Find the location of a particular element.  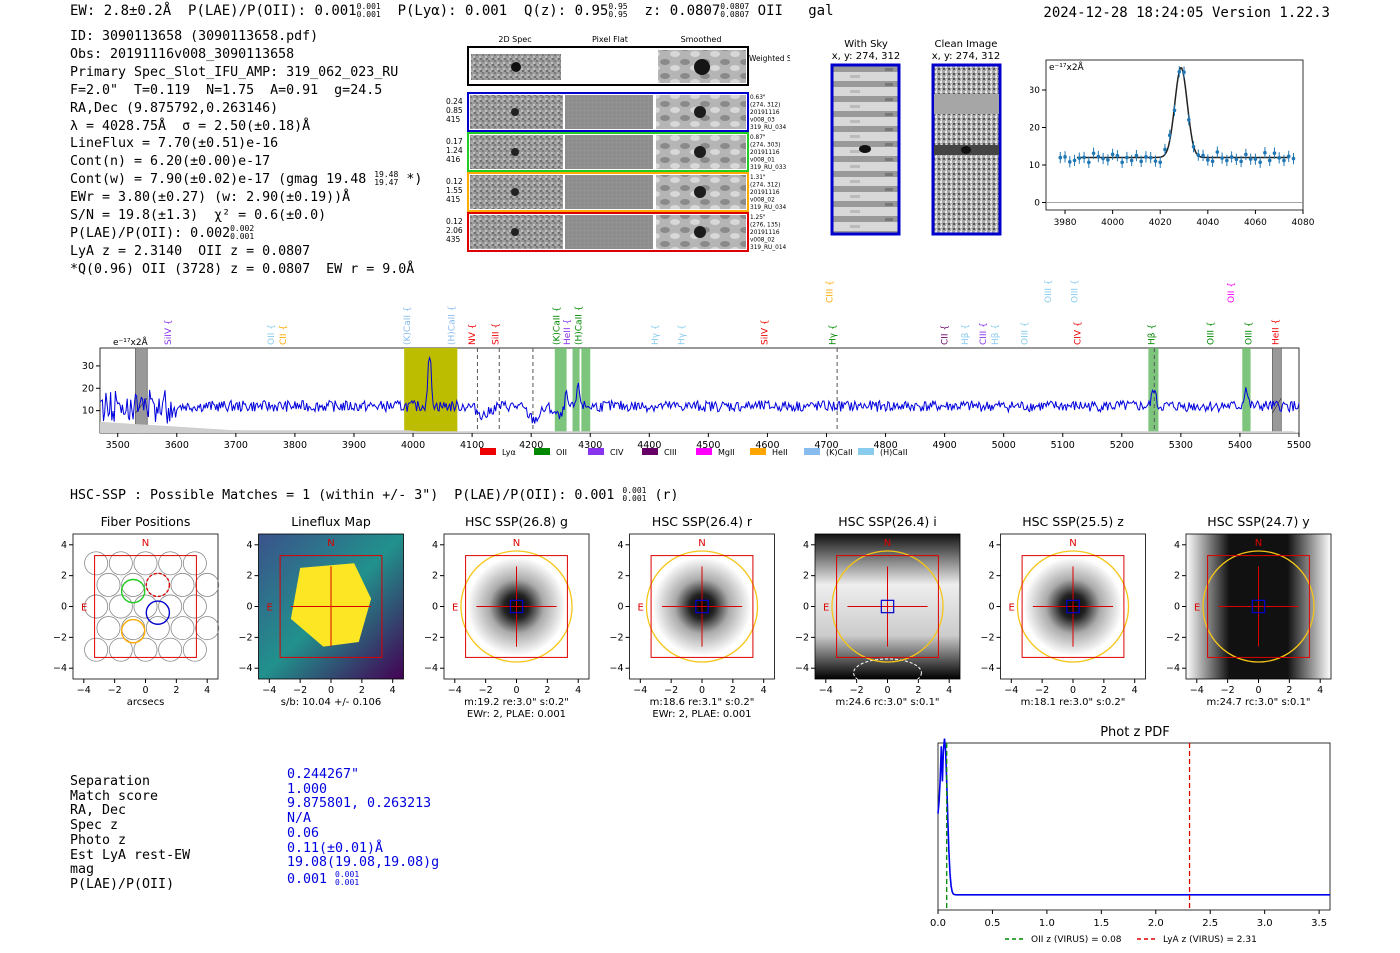

weighted-sum-label: Weighted Sum is located at coordinates (769, 58).